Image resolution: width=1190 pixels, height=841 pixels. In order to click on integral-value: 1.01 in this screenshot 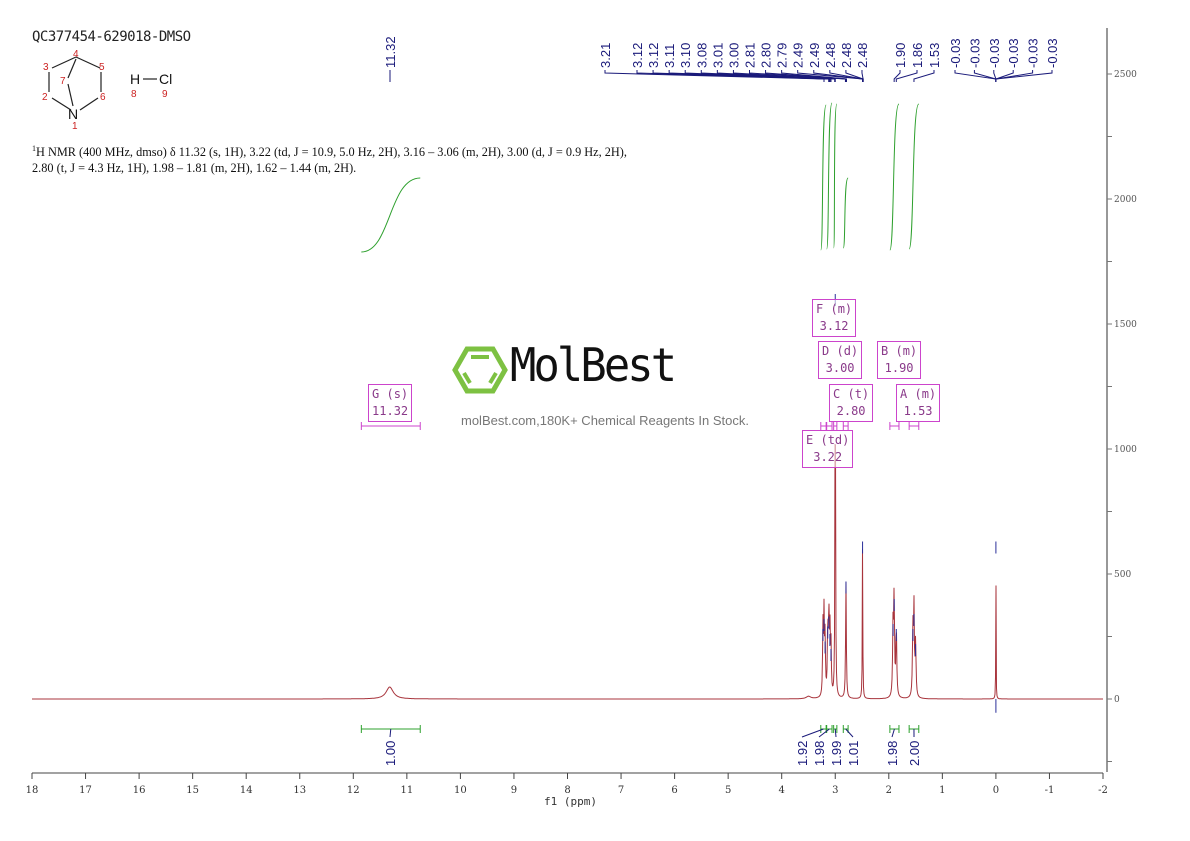, I will do `click(853, 753)`.